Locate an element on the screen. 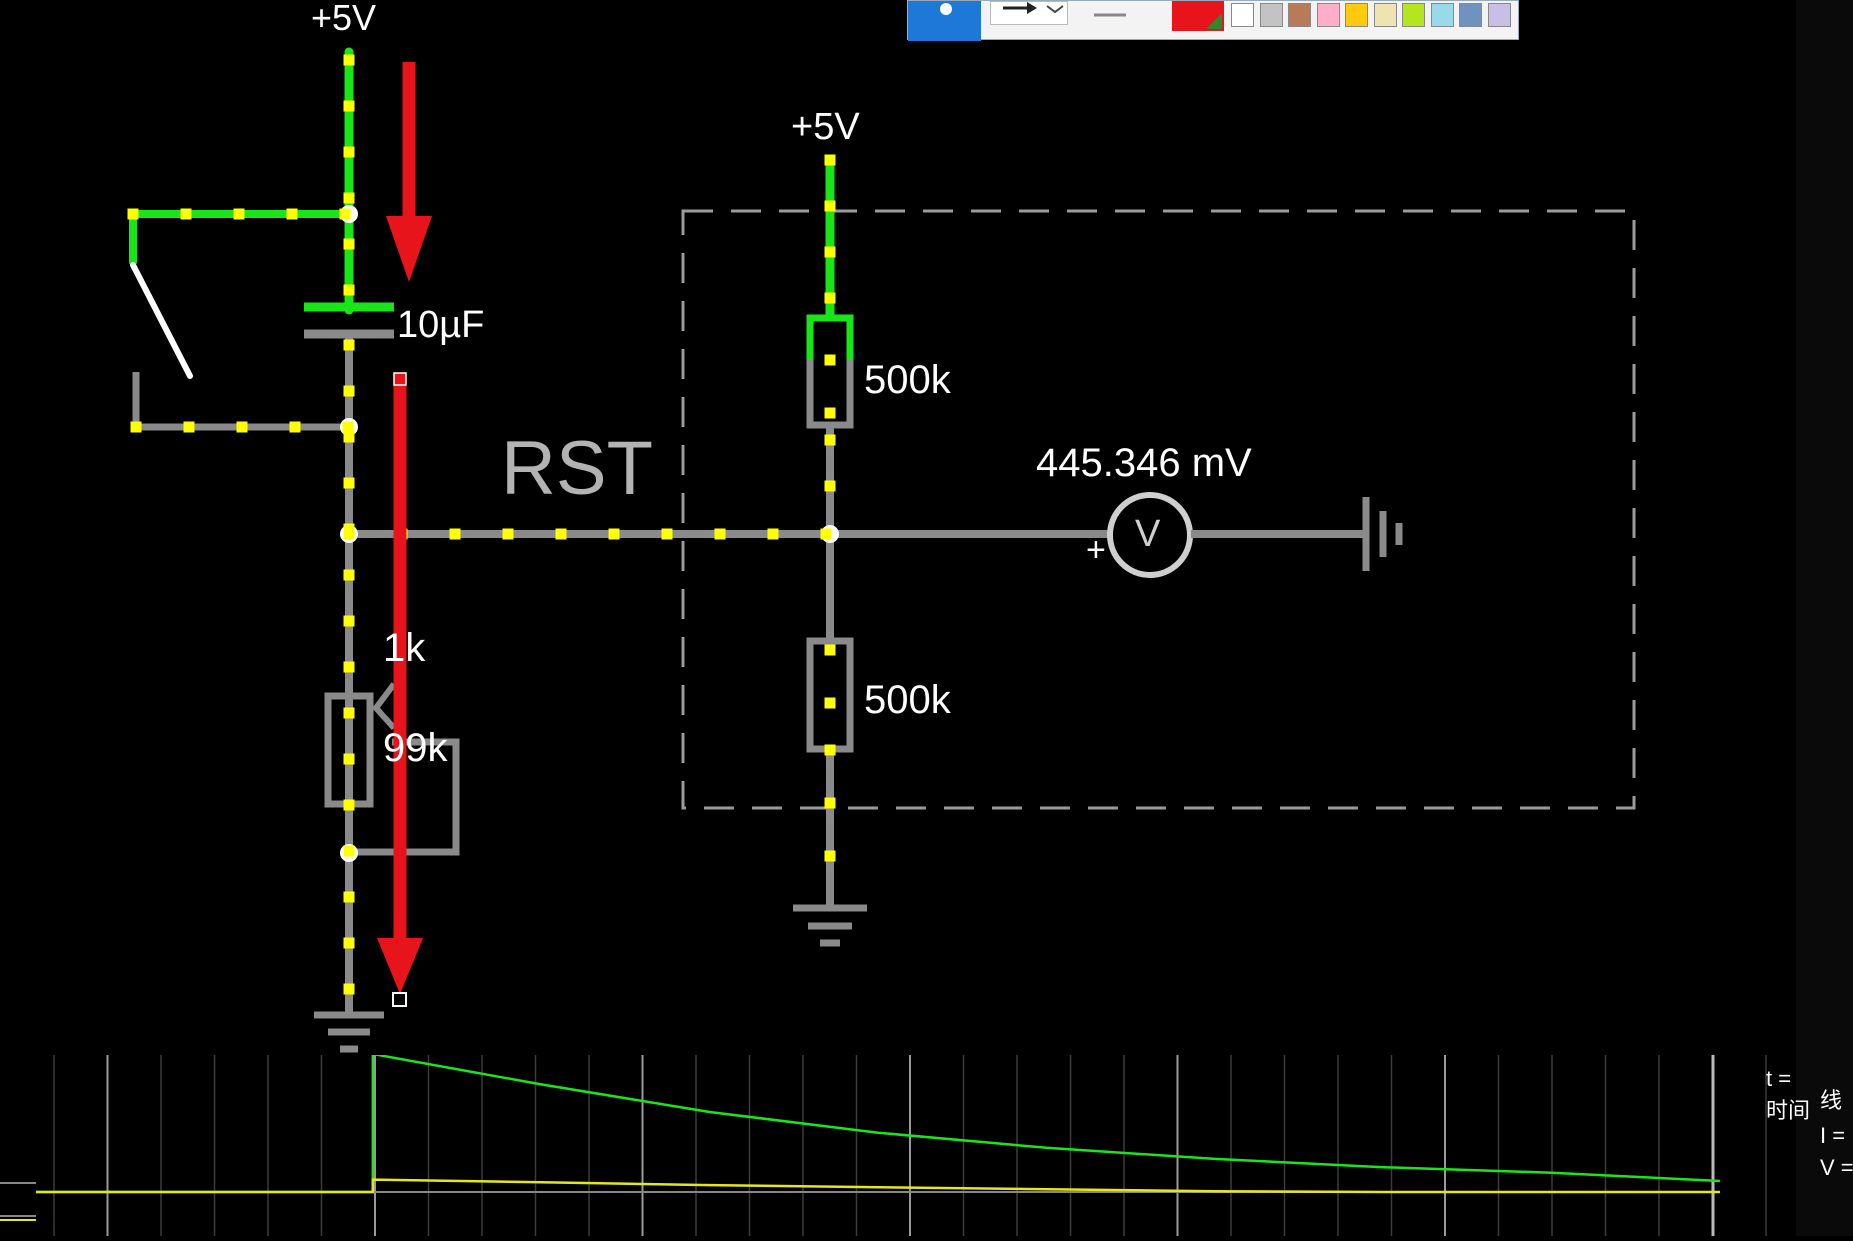 The width and height of the screenshot is (1853, 1241). voltmeter-reading: 445.346 mV is located at coordinates (1144, 463).